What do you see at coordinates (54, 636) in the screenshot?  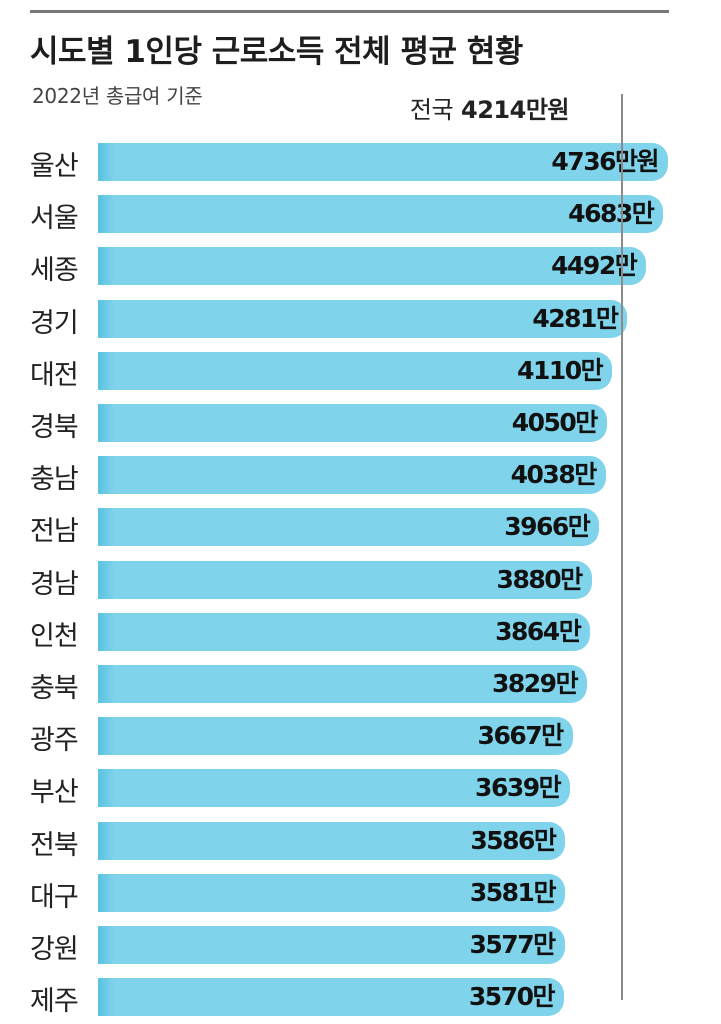 I see `category-label: 인천` at bounding box center [54, 636].